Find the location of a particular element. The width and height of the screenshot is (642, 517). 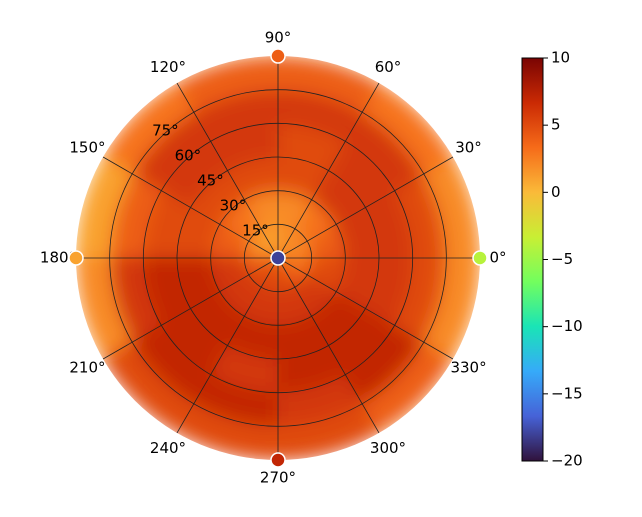

r-tick-label: 15° is located at coordinates (255, 230).